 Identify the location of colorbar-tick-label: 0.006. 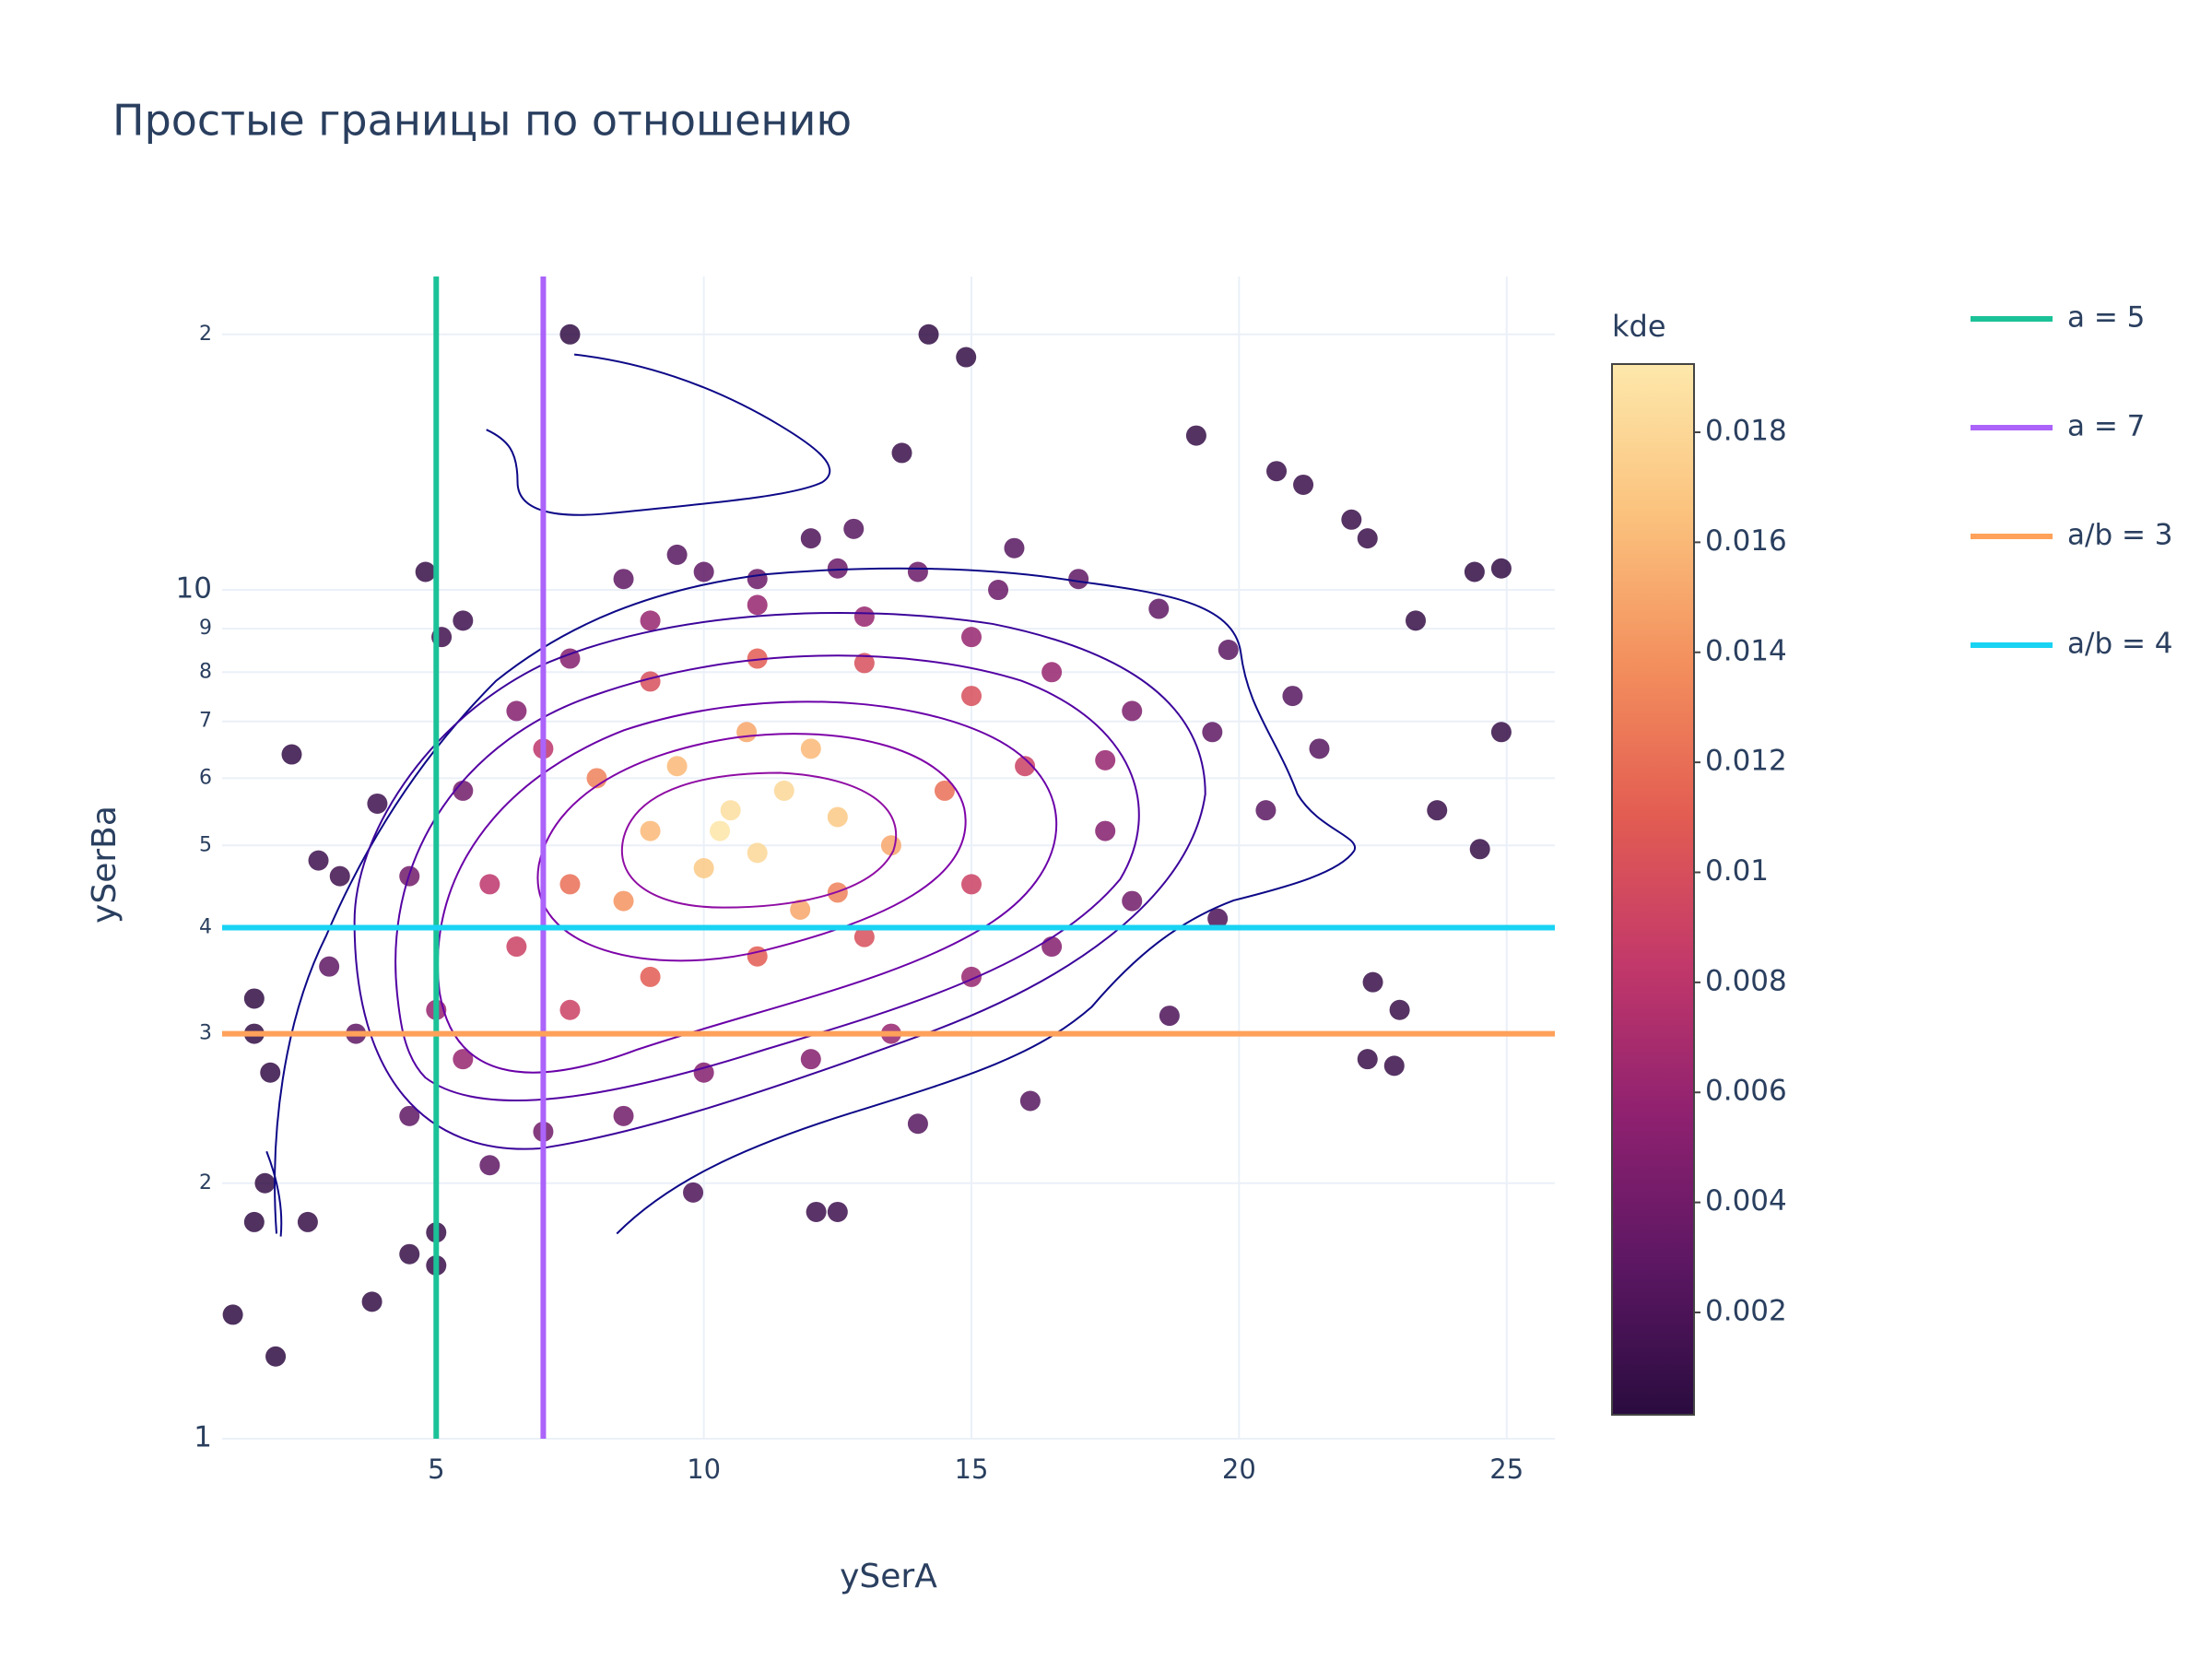
(1746, 1091).